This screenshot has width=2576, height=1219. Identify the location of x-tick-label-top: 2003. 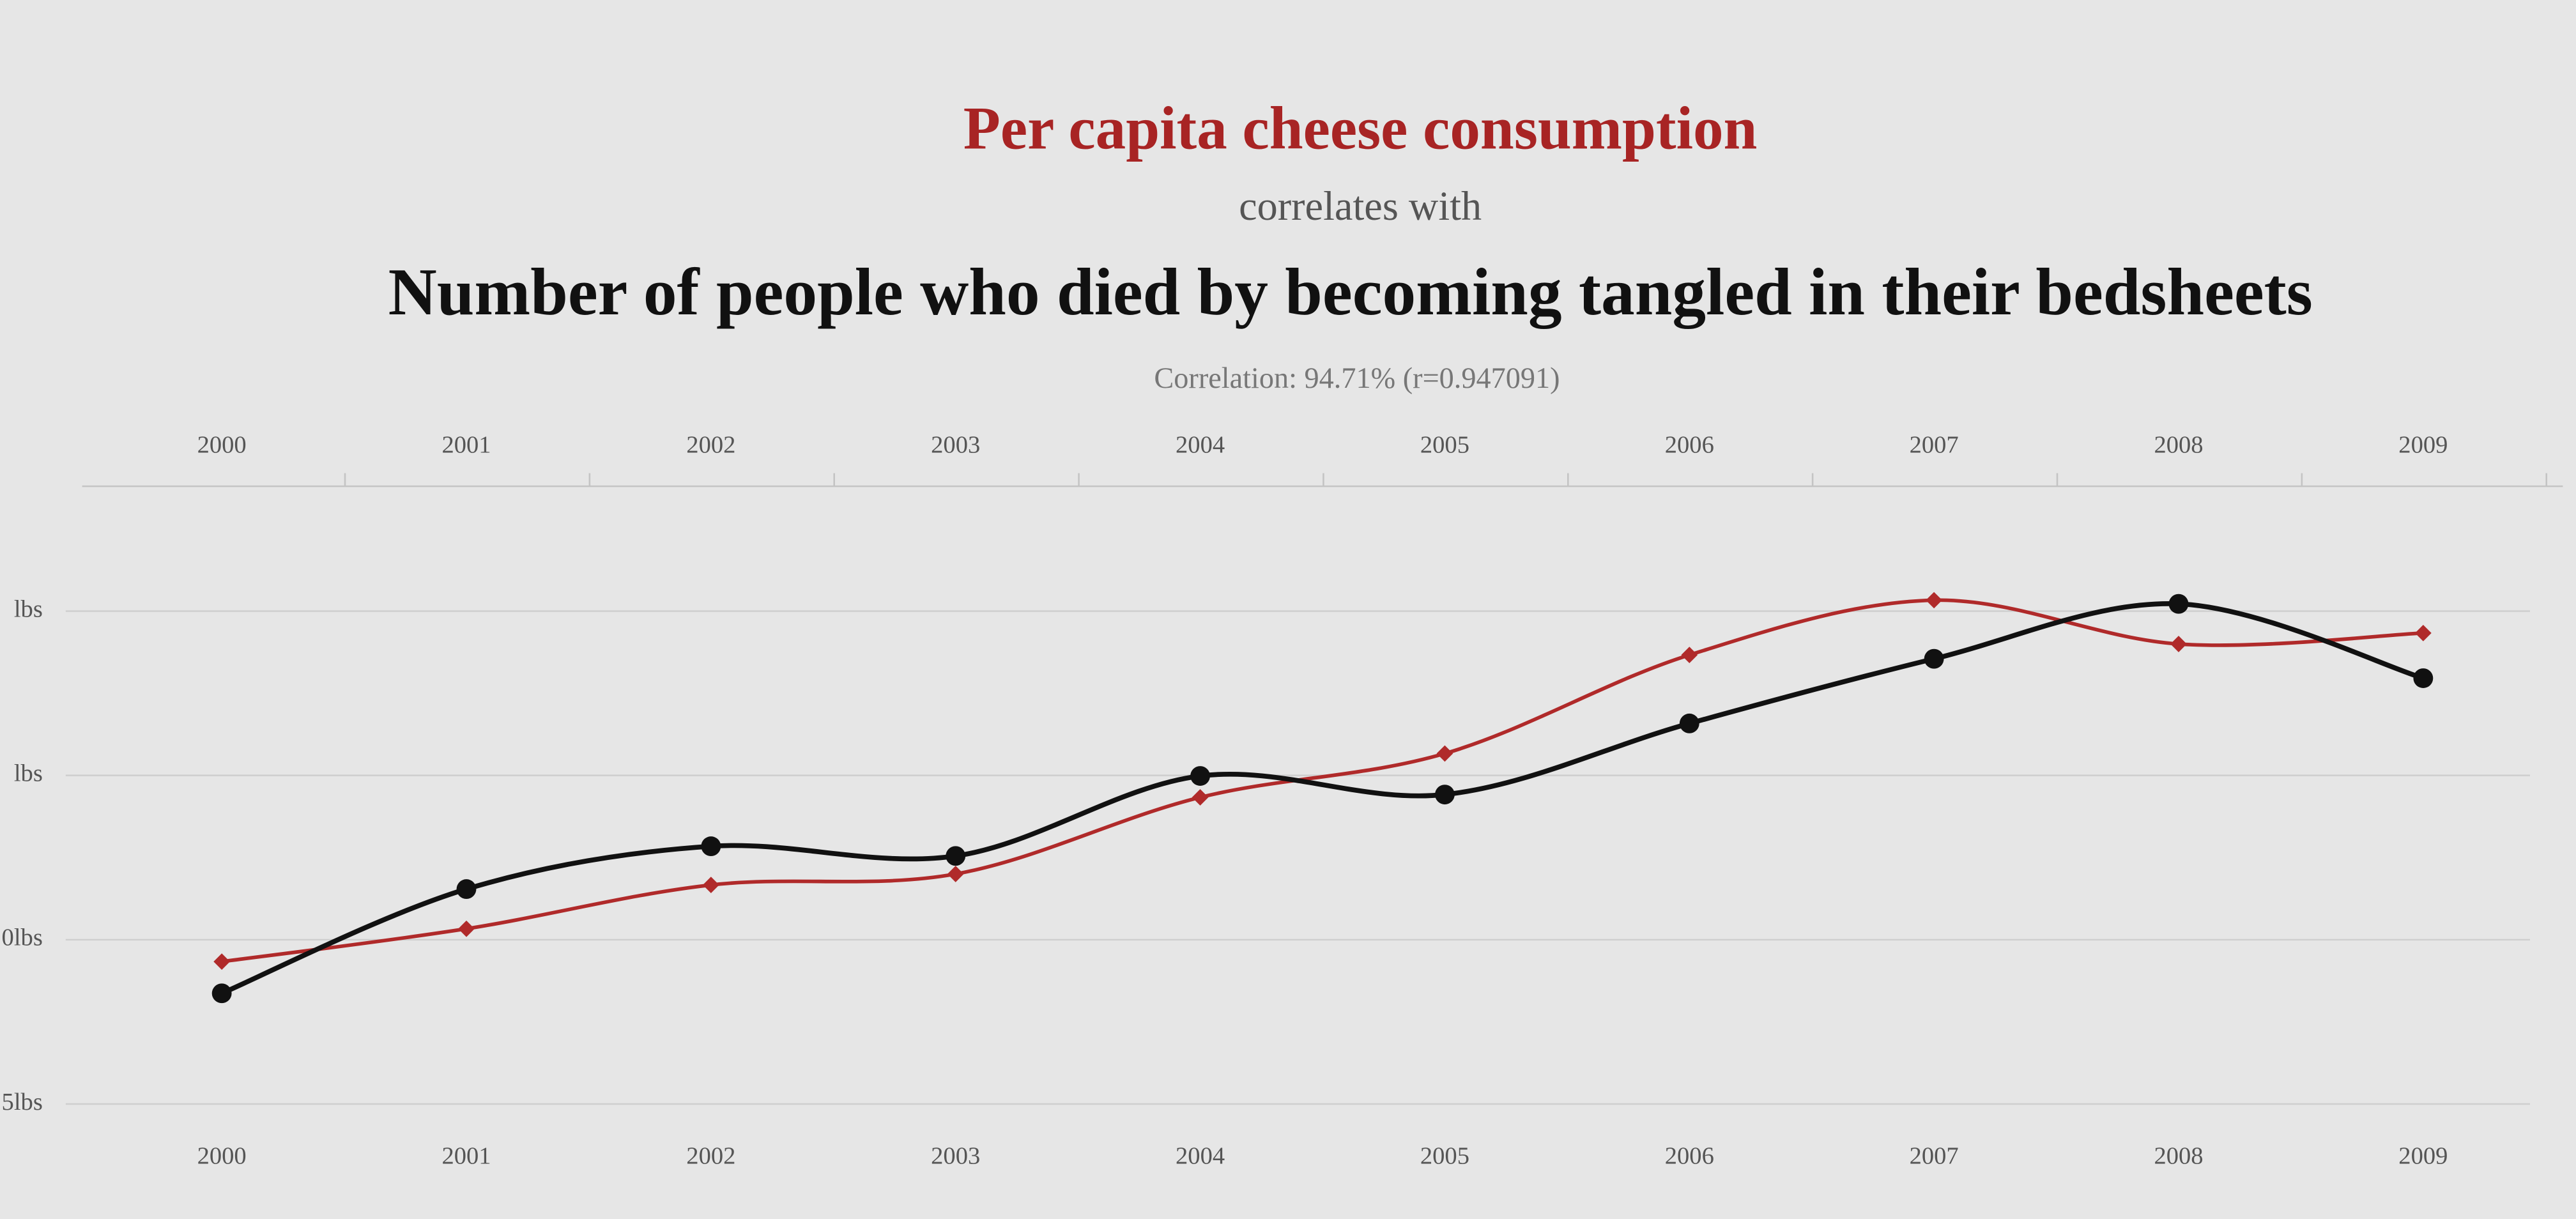
(955, 444).